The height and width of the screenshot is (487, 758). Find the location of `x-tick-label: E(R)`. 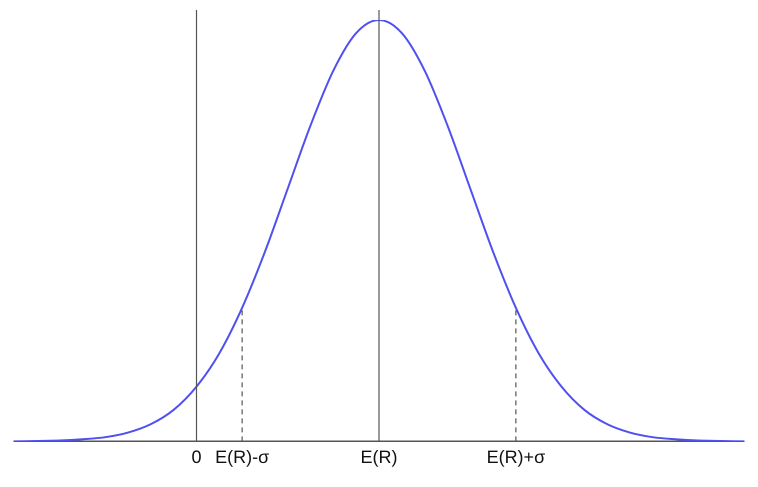

x-tick-label: E(R) is located at coordinates (379, 457).